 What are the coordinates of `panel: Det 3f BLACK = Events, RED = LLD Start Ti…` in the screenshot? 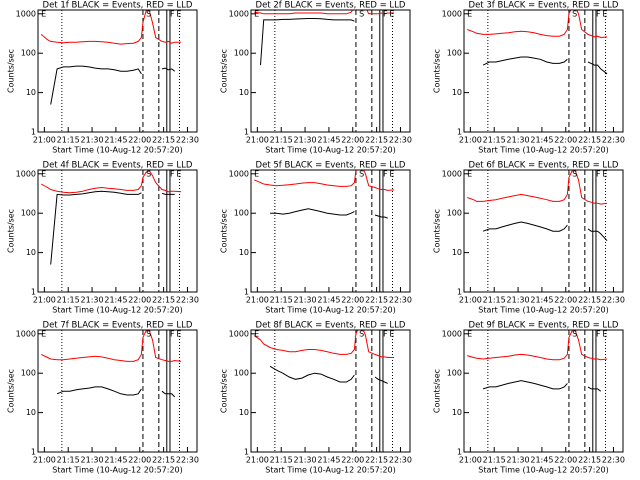 It's located at (529, 78).